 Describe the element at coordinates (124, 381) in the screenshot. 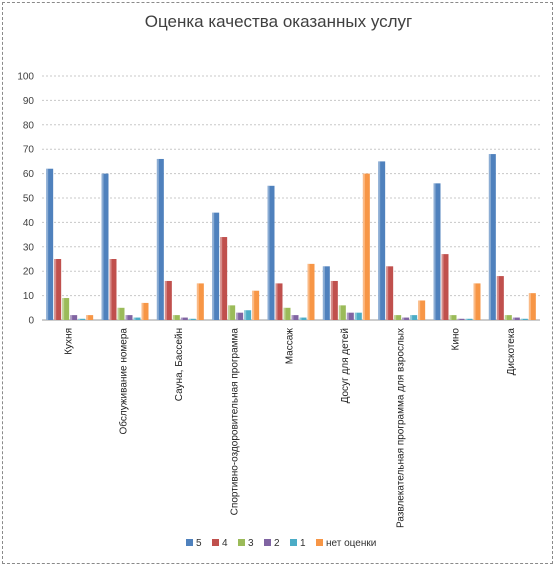

I see `category-label: Обслуживаниe номера` at that location.